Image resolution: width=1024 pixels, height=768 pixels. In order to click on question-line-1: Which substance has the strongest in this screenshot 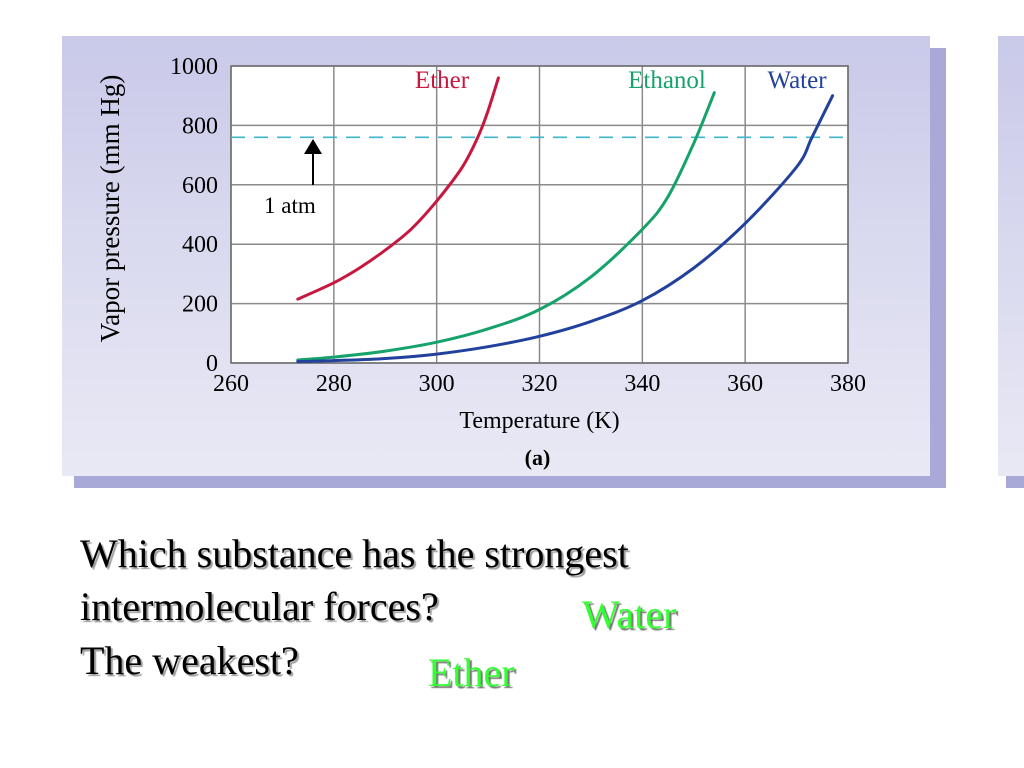, I will do `click(354, 553)`.